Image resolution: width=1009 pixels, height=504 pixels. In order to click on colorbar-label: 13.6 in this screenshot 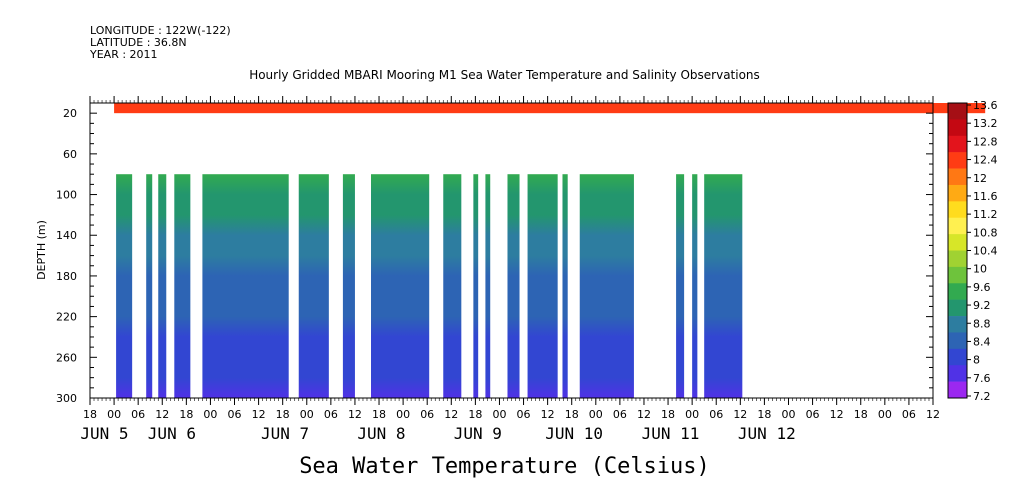, I will do `click(985, 105)`.